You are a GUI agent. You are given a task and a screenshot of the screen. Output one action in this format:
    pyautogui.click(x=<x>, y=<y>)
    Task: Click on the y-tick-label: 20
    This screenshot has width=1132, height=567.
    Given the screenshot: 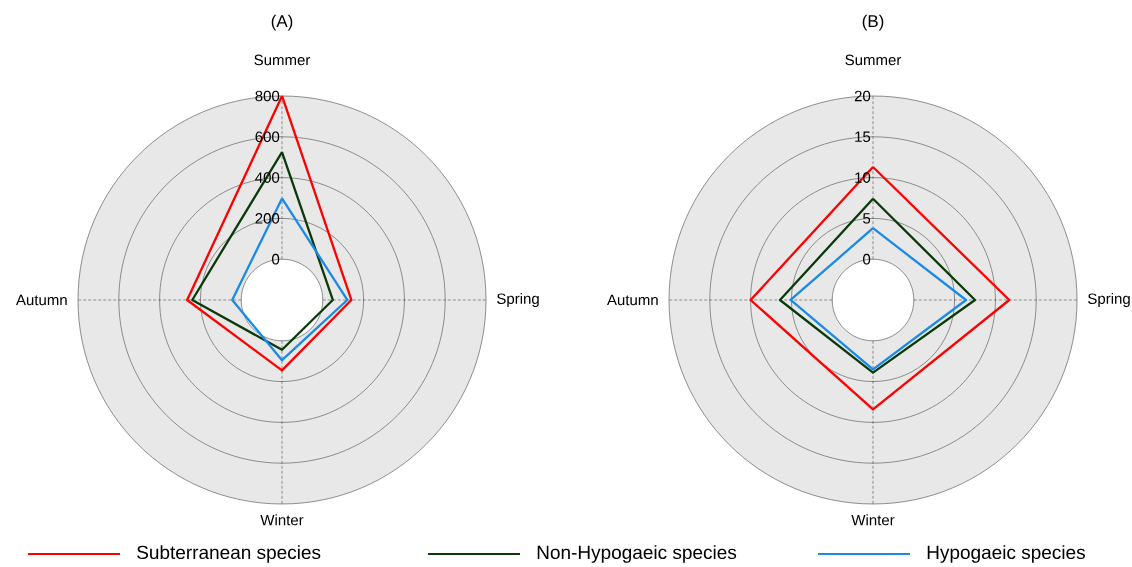 What is the action you would take?
    pyautogui.click(x=862, y=96)
    